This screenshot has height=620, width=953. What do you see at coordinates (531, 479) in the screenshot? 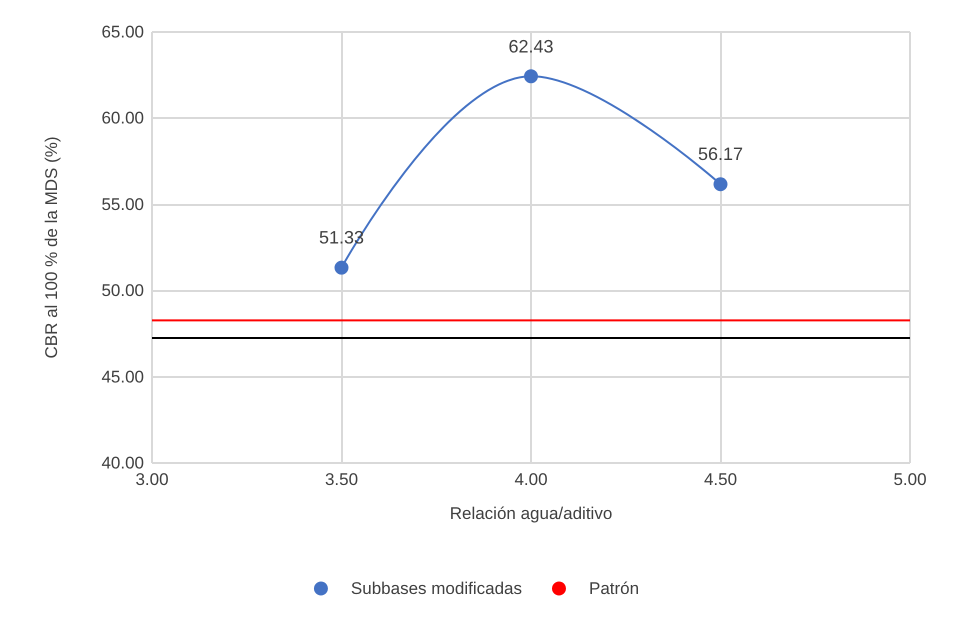
I see `x-tick-label: 4.00` at bounding box center [531, 479].